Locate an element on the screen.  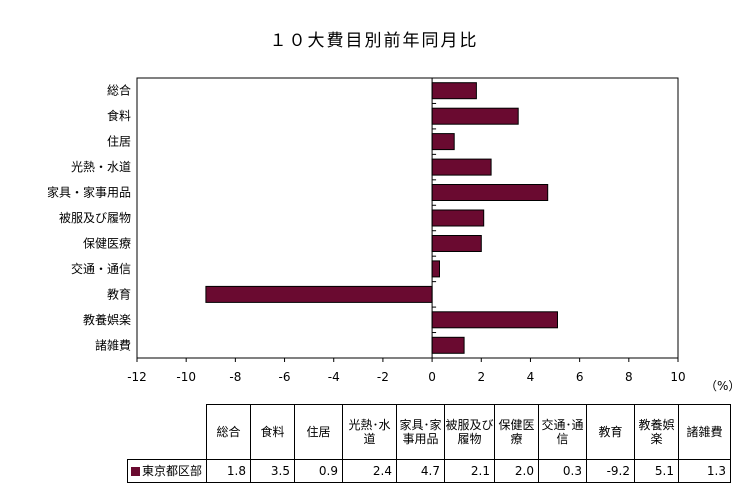
header-cell: 諸雑費 is located at coordinates (705, 432).